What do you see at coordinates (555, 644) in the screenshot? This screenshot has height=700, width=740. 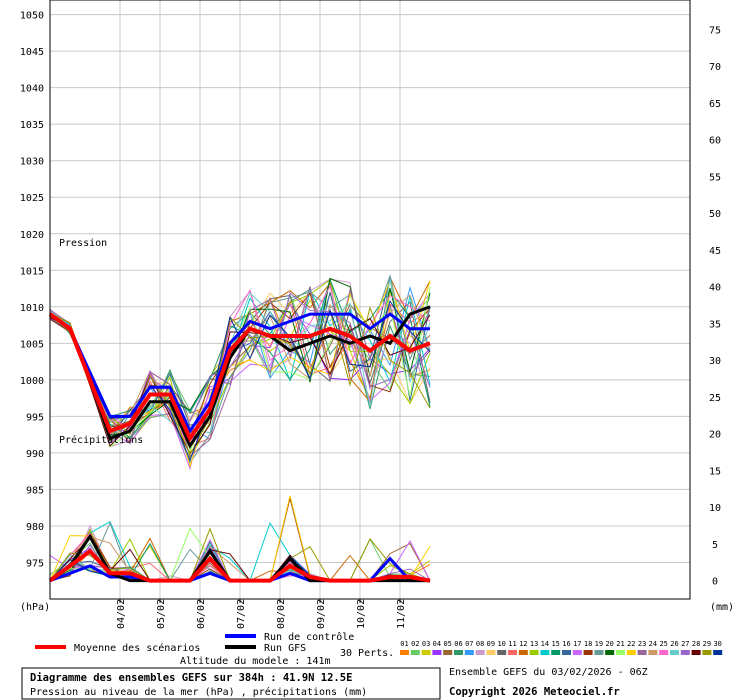 I see `member-id-label: 15` at bounding box center [555, 644].